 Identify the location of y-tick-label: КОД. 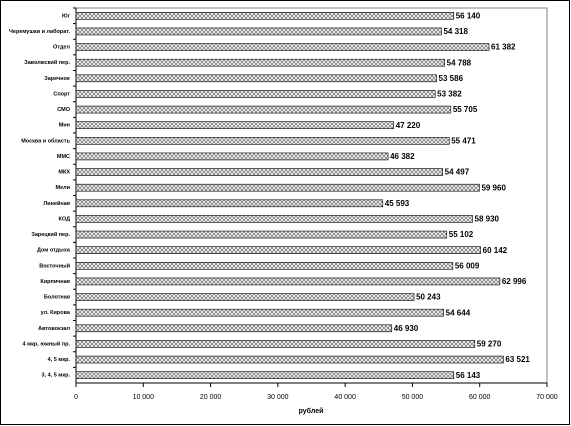
(65, 219).